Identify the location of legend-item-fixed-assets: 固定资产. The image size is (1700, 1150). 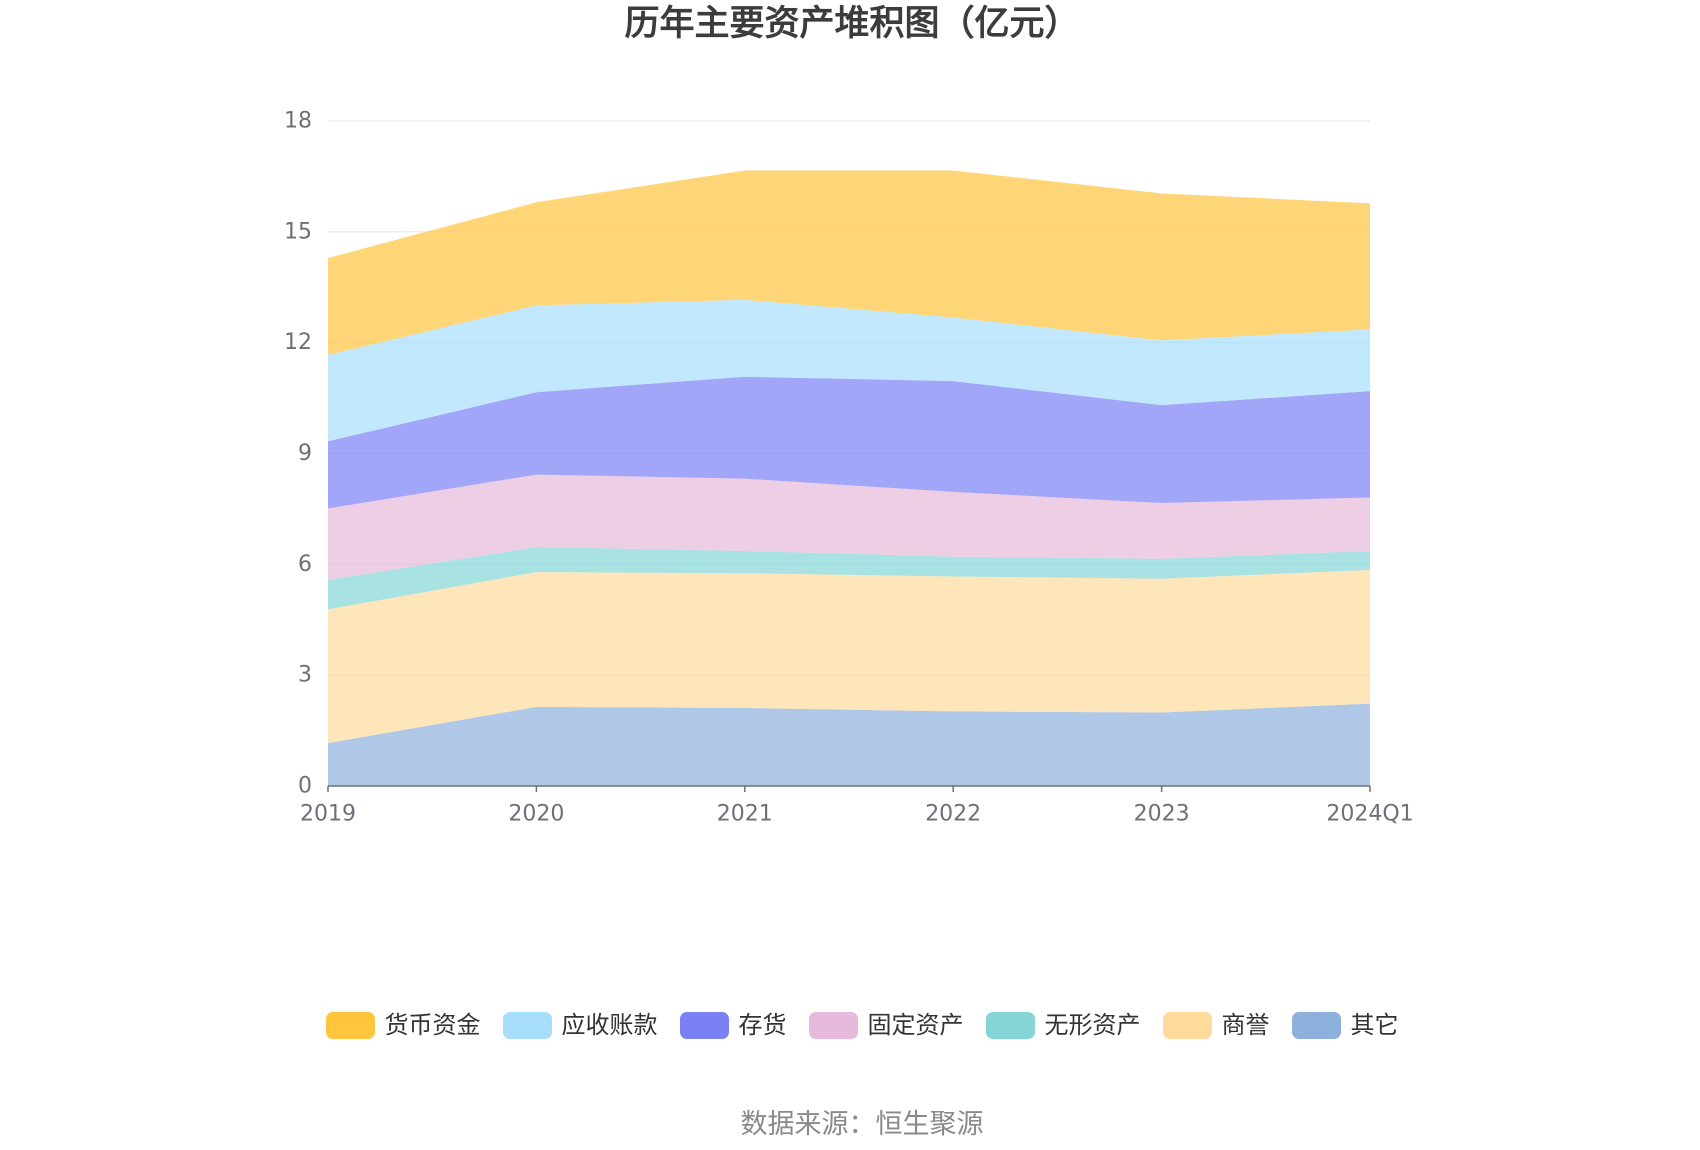
(886, 1025).